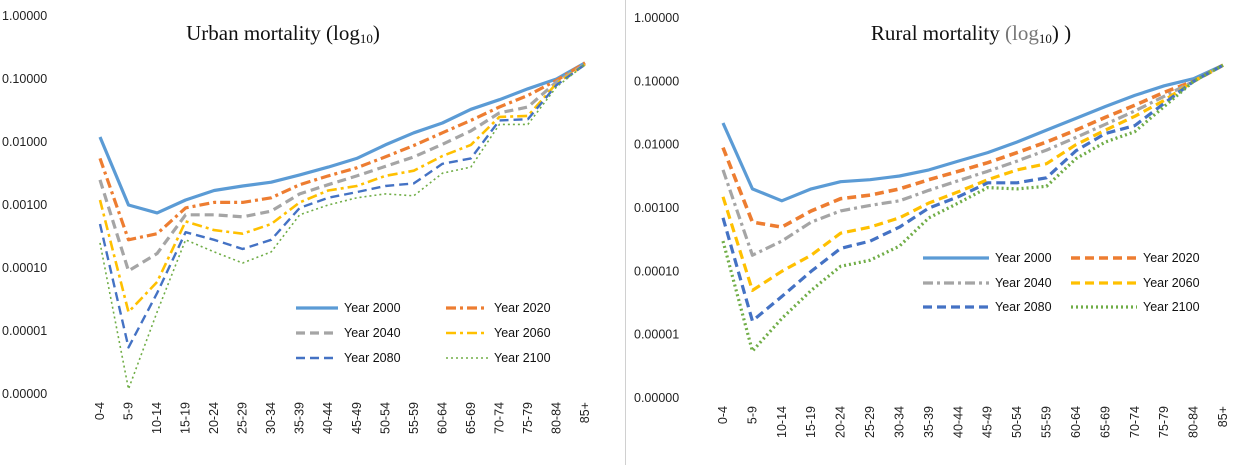 This screenshot has height=465, width=1241. Describe the element at coordinates (283, 33) in the screenshot. I see `chart-title: Urban mortality (log10)` at that location.